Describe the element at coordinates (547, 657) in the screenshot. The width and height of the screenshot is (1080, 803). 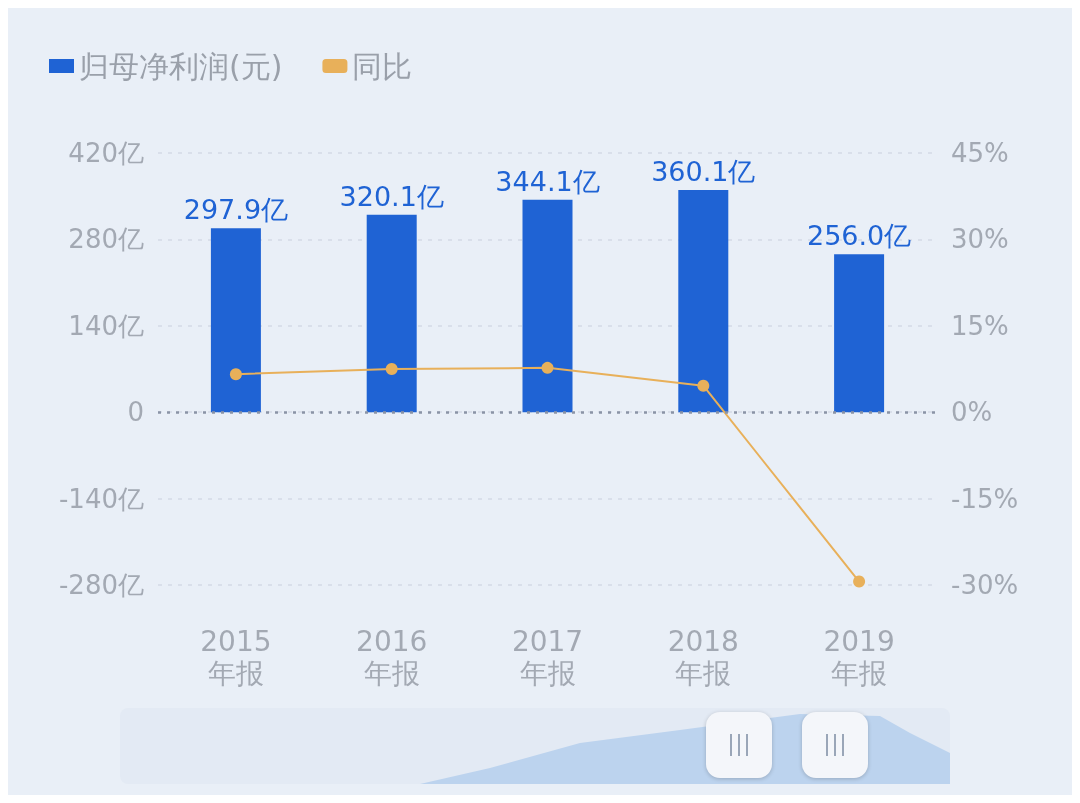
I see `x-tick-label: 2017 年报` at that location.